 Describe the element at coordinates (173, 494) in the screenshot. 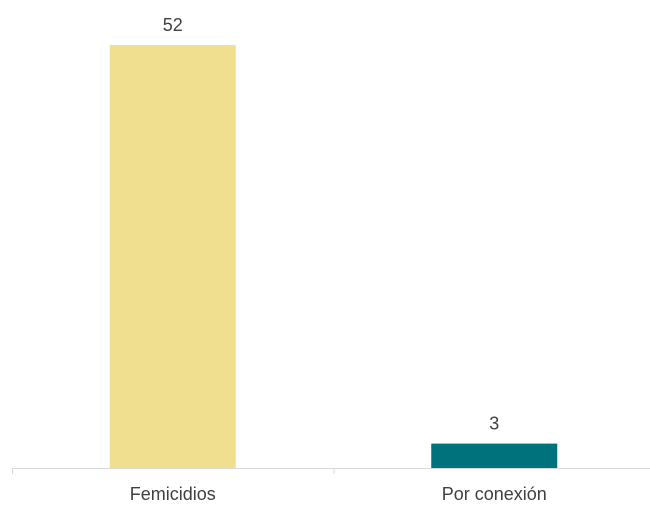

I see `x-tick-label-1: Femicidios` at that location.